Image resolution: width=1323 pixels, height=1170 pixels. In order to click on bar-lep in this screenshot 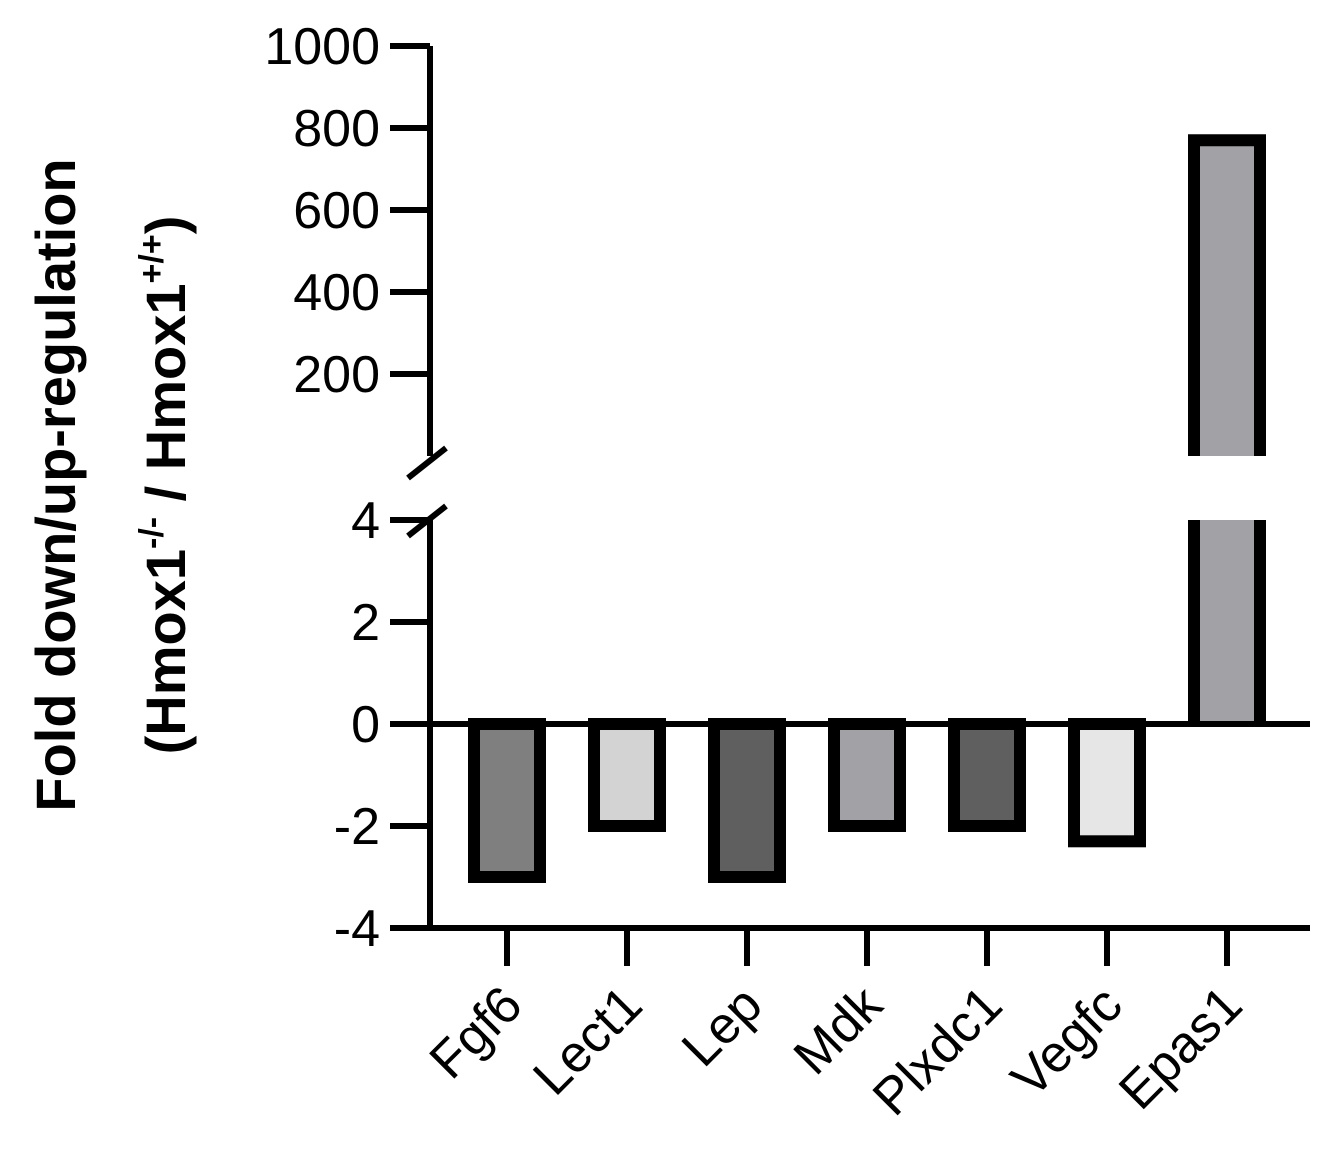, I will do `click(747, 800)`.